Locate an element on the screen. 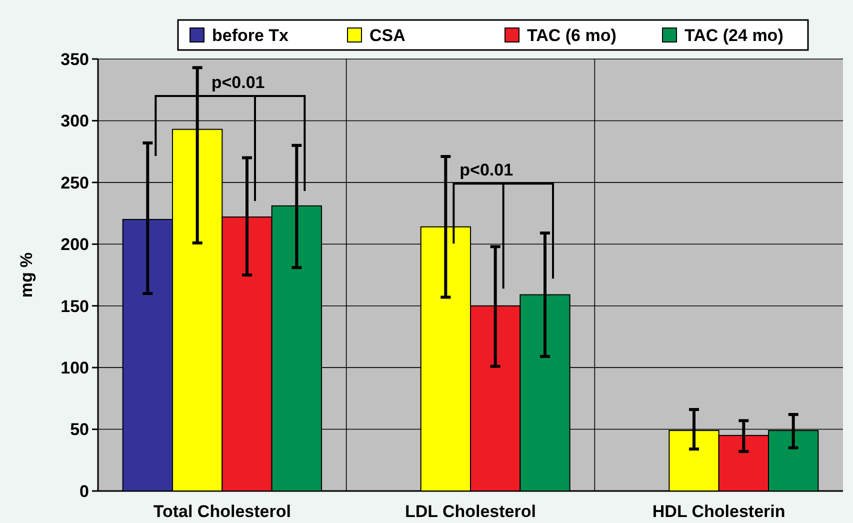 The image size is (853, 523). x-tick-label: HDL Cholesterin is located at coordinates (719, 511).